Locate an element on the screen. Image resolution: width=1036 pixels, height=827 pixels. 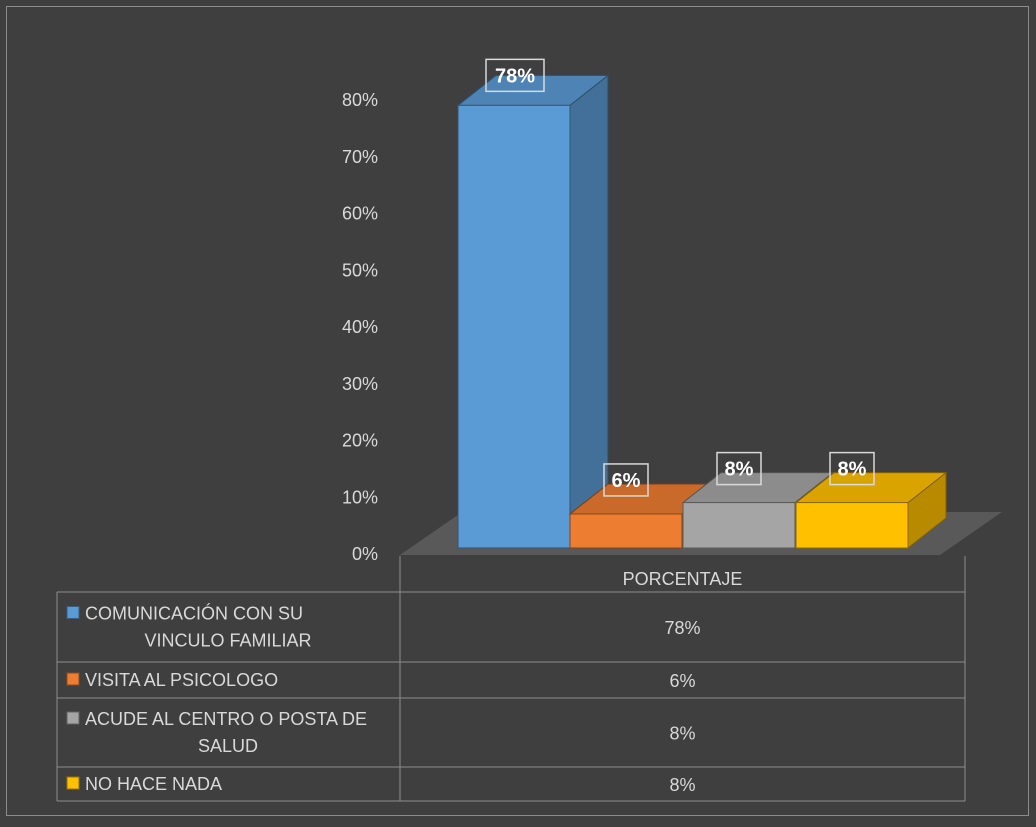
y-tick-label: 80% is located at coordinates (360, 100).